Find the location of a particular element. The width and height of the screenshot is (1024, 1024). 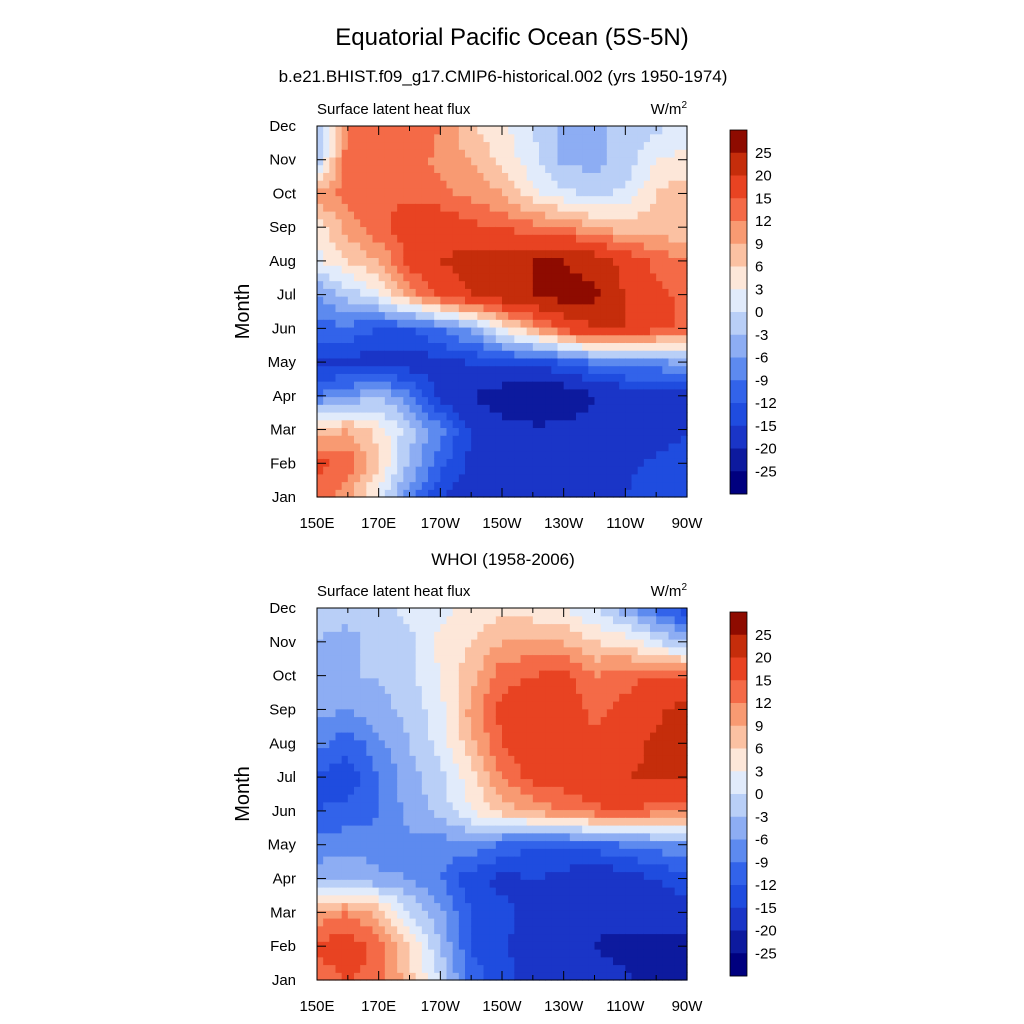

y-tick-label: Feb is located at coordinates (283, 463).